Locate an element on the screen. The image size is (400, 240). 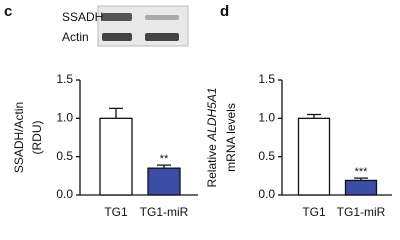
y-axis-label-part: SSADH/Actin is located at coordinates (19, 137).